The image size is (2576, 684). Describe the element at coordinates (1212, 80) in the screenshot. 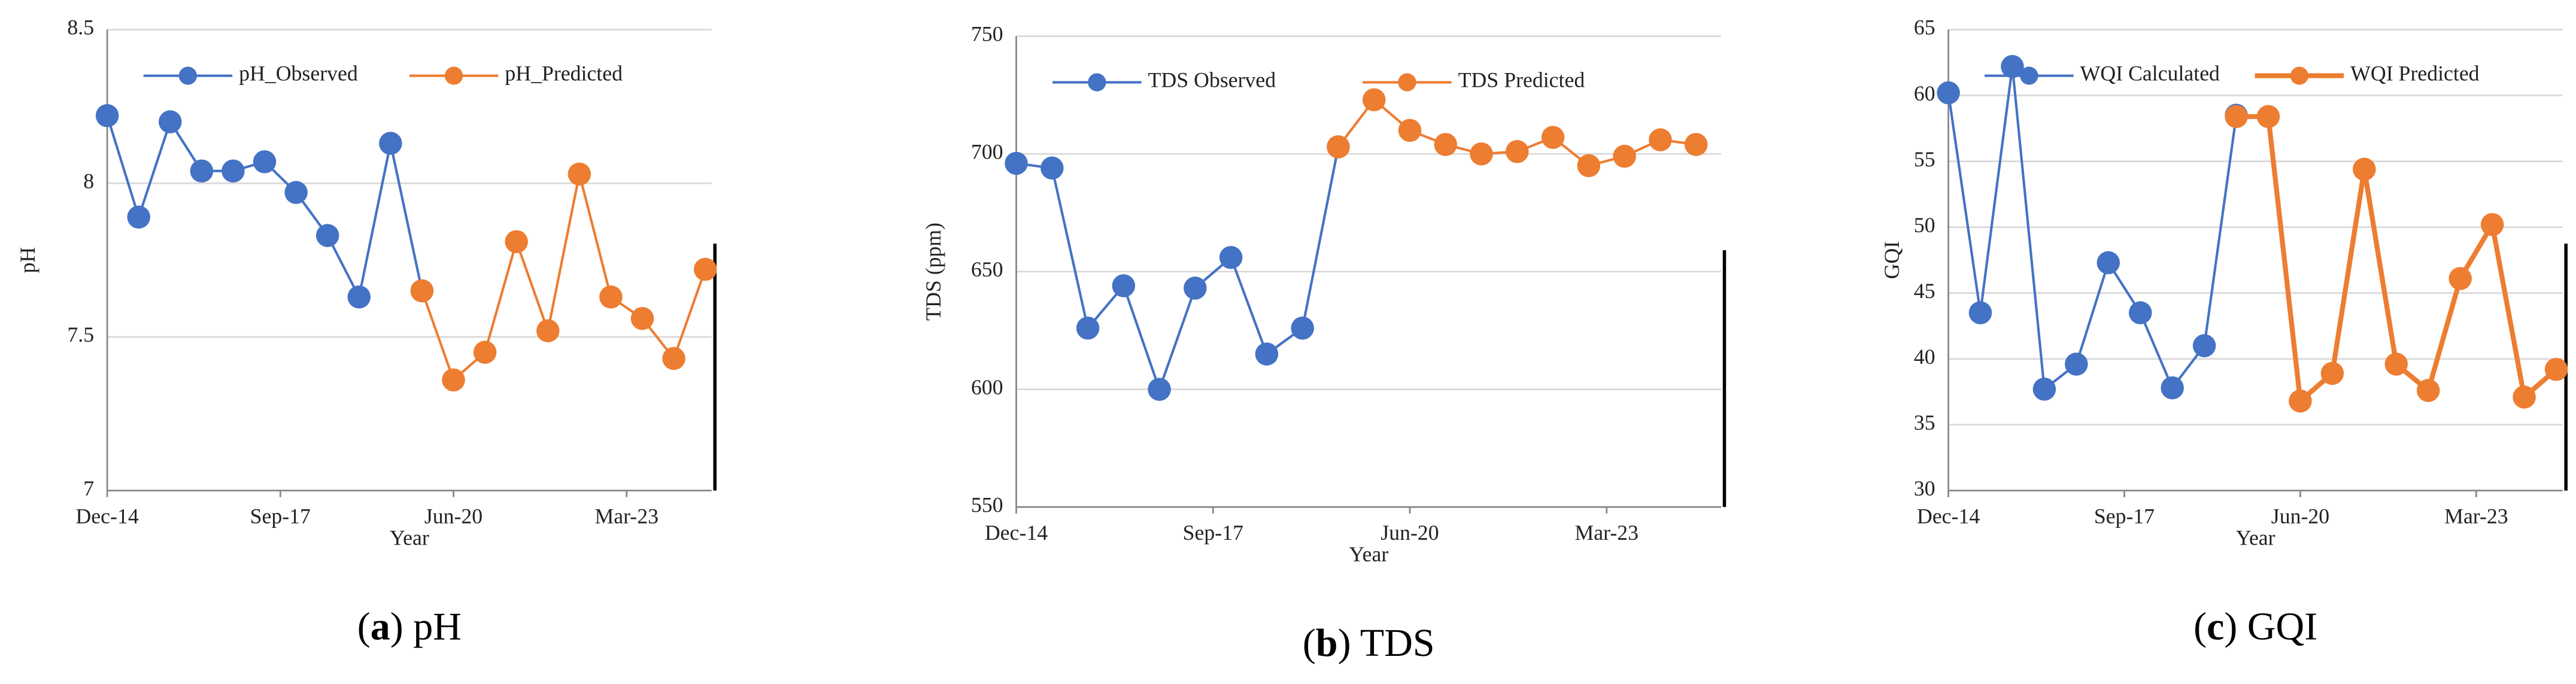

I see `legend-label: TDS Observed` at that location.